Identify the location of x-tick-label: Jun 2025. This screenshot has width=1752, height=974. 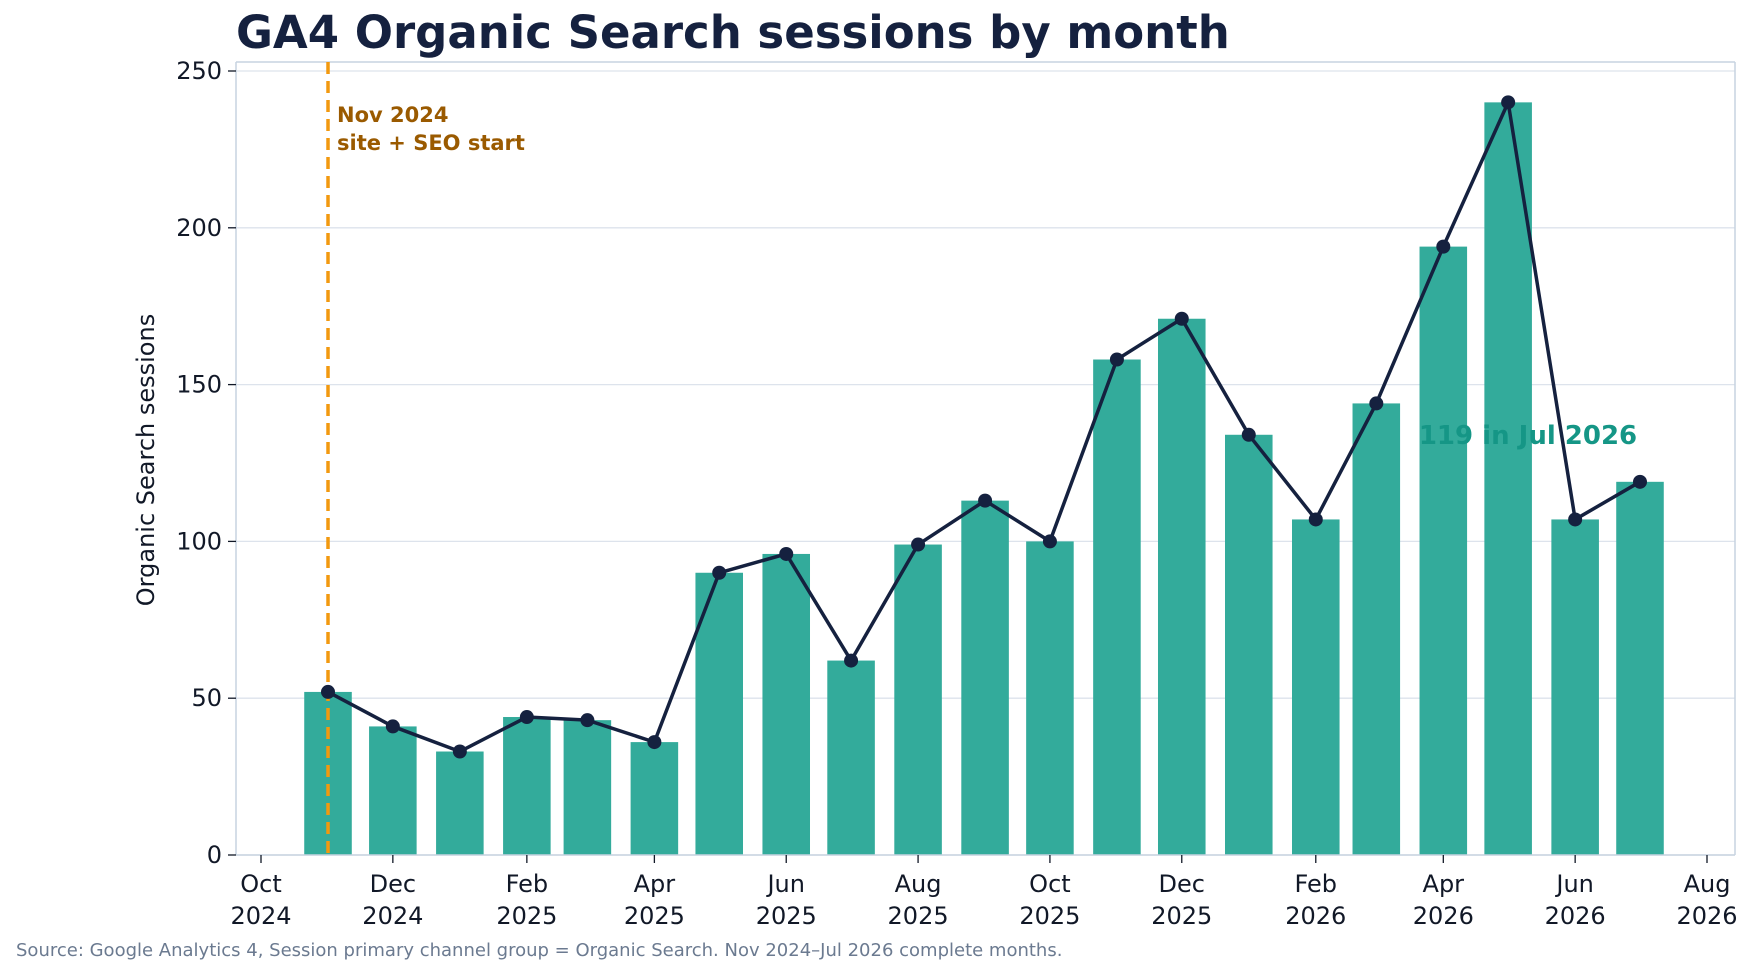
(786, 900).